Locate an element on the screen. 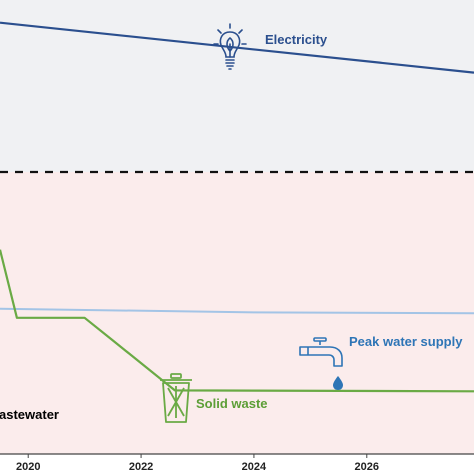 Image resolution: width=474 pixels, height=474 pixels. electricity-label: Electricity is located at coordinates (296, 39).